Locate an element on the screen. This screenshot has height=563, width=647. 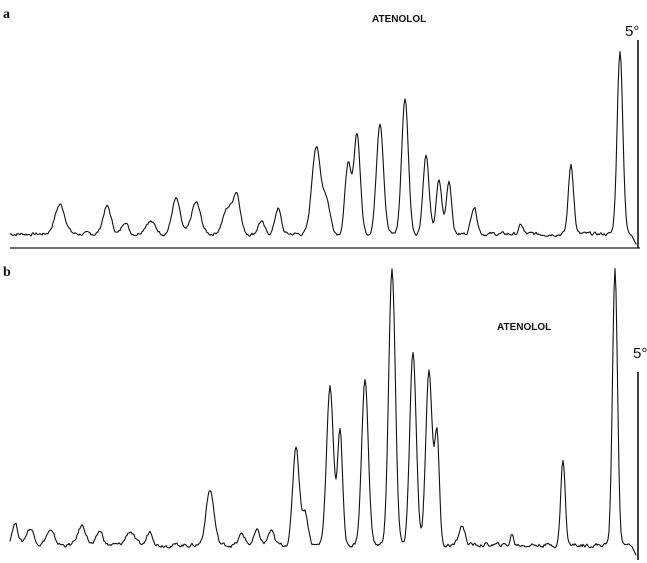
scale-label-b: 5° is located at coordinates (640, 353).